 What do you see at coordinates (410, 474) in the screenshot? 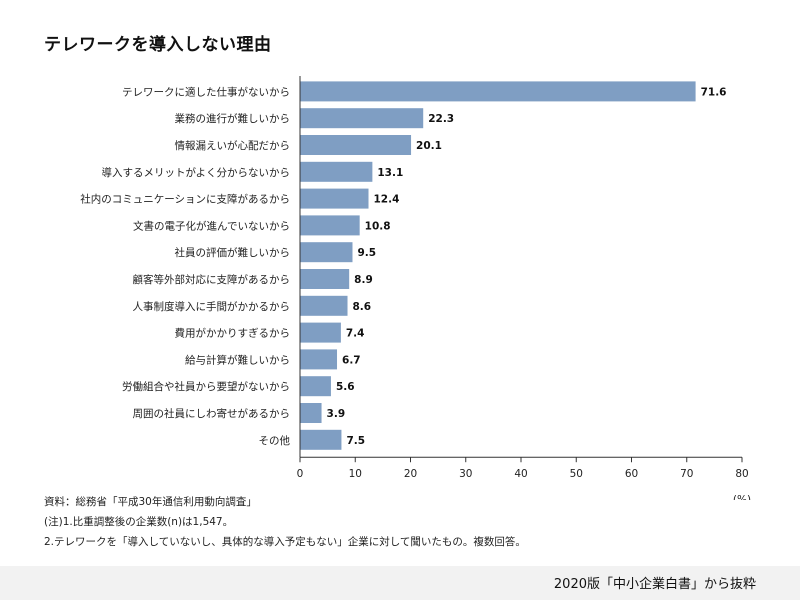
I see `x-tick-label: 20` at bounding box center [410, 474].